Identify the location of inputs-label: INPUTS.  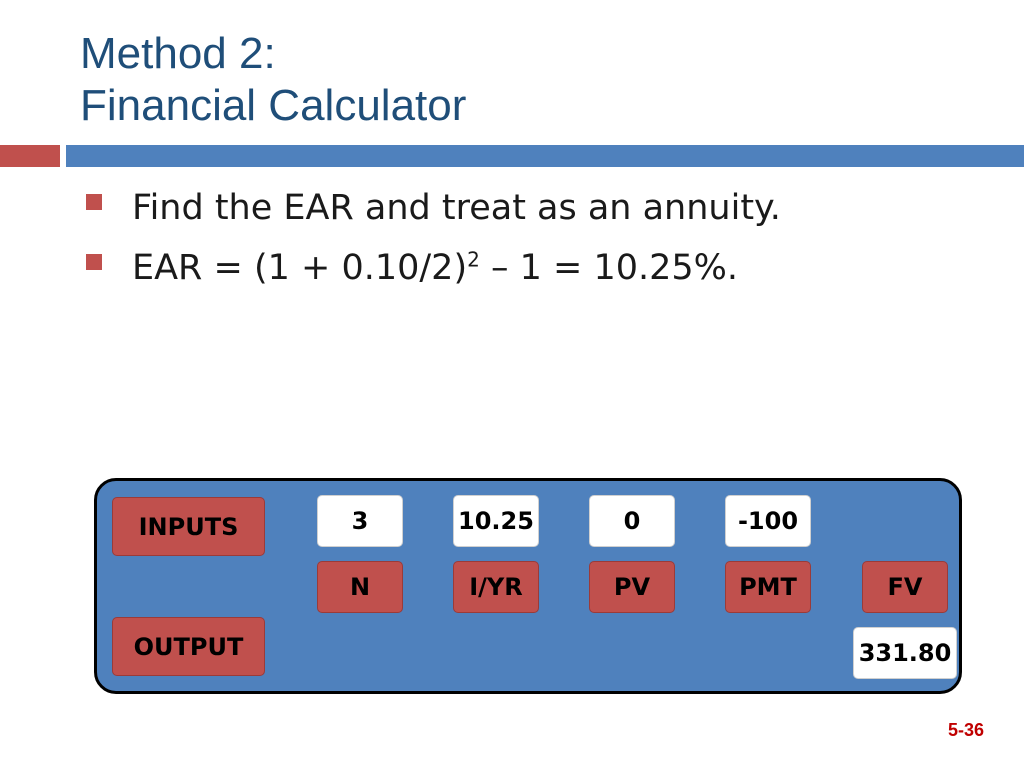
(188, 526).